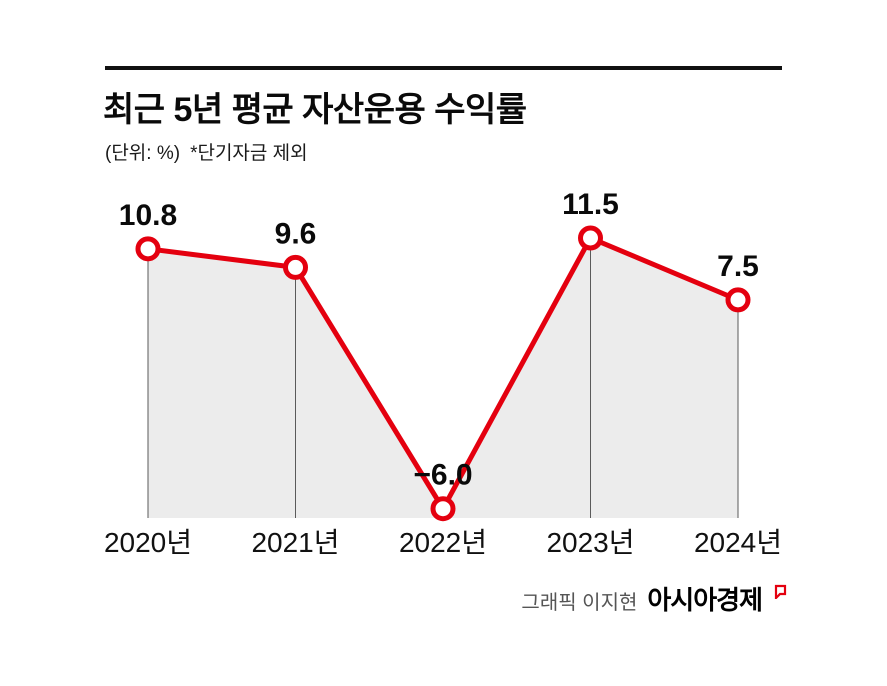  I want to click on value-label: 11.5, so click(590, 204).